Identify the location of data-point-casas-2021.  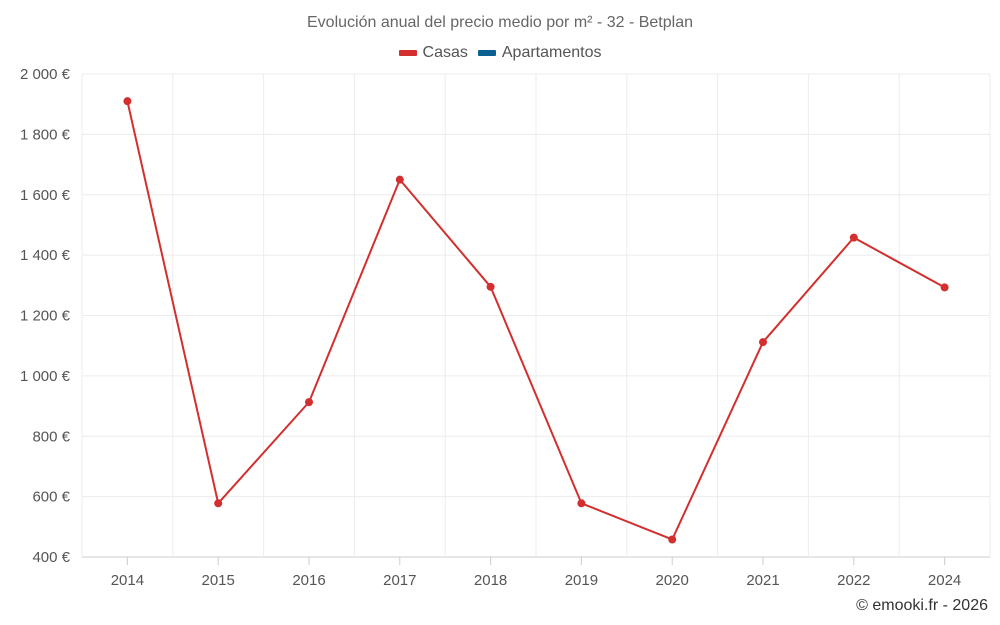
(763, 342).